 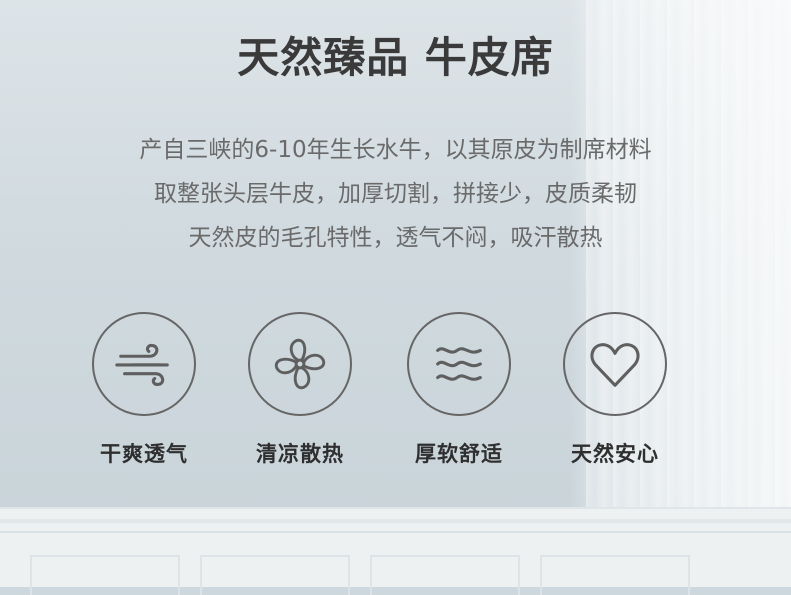 I want to click on description-line: 取整张头层牛皮，加厚切割，拼接少，皮质柔韧, so click(x=395, y=194).